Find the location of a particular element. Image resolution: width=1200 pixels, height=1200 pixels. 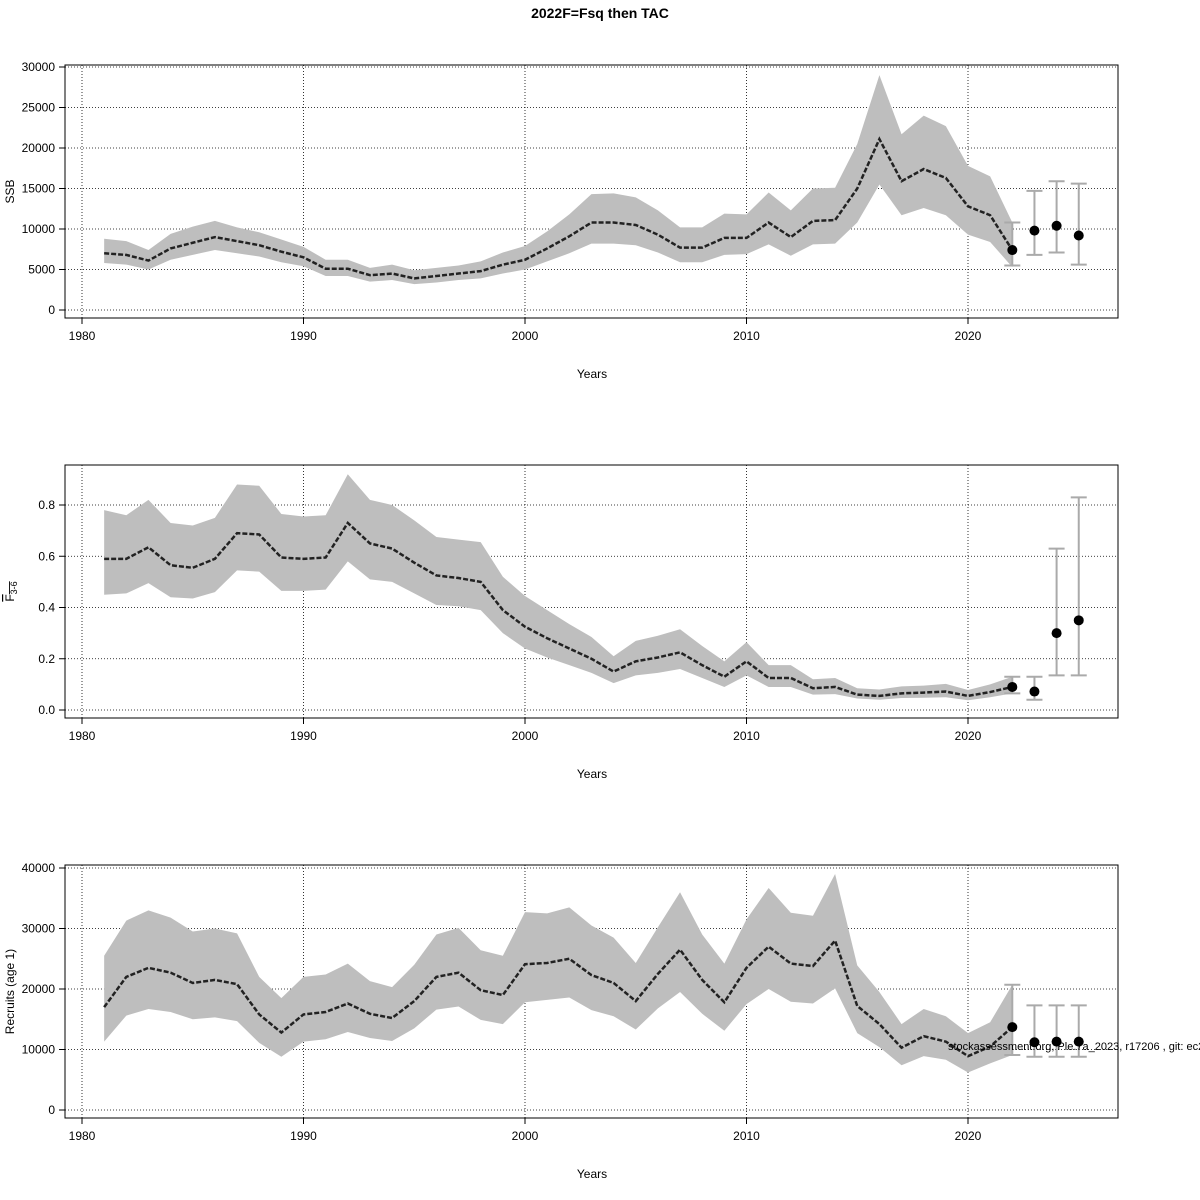

y-axis-label-subscript: 3-6 is located at coordinates (14, 587).